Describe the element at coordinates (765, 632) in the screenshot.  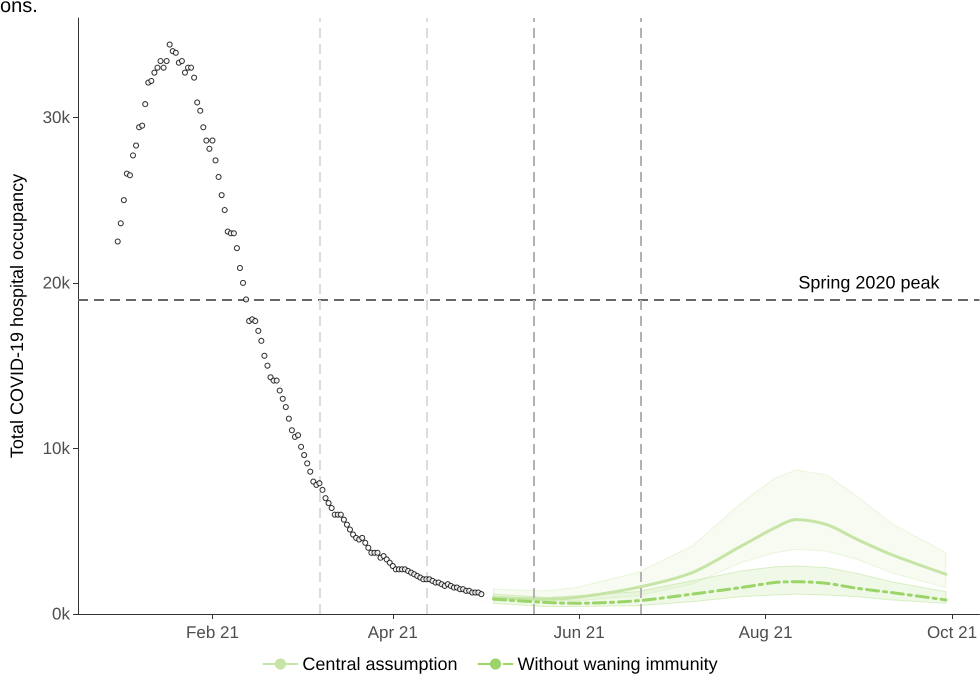
I see `x-tick-label: Aug 21` at that location.